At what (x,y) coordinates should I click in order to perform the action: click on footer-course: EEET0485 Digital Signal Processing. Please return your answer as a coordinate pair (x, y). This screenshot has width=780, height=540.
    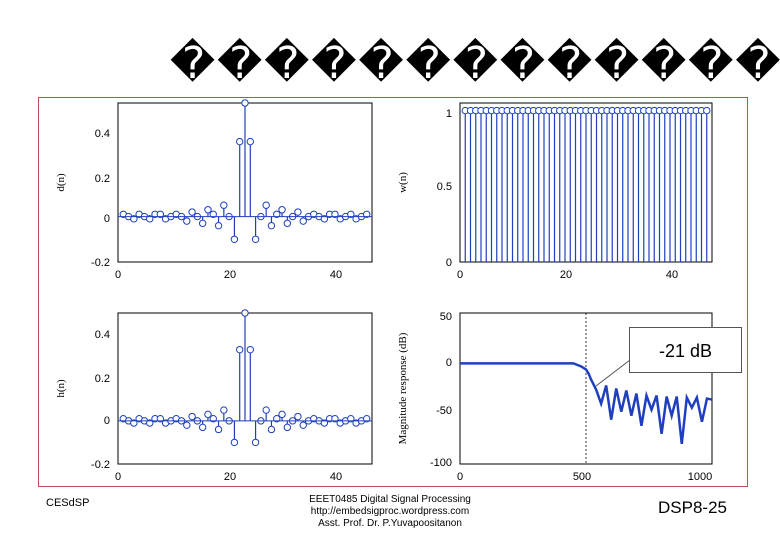
    Looking at the image, I should click on (390, 499).